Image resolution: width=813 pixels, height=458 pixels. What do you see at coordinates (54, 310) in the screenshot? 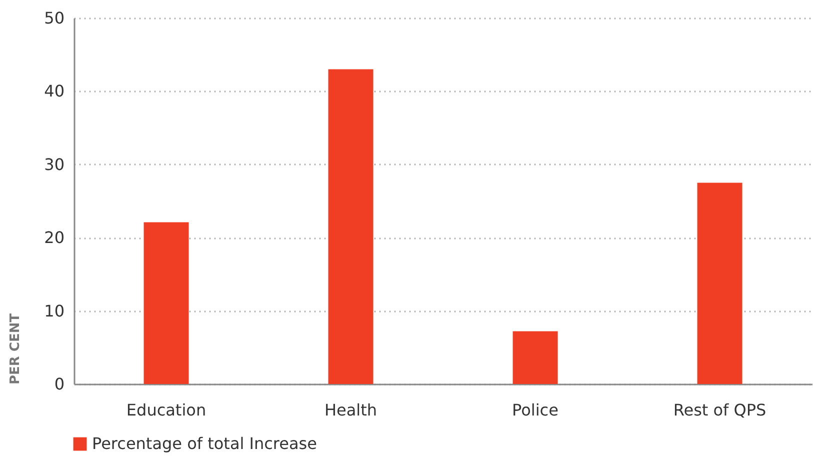
I see `y-tick-label: 10` at bounding box center [54, 310].